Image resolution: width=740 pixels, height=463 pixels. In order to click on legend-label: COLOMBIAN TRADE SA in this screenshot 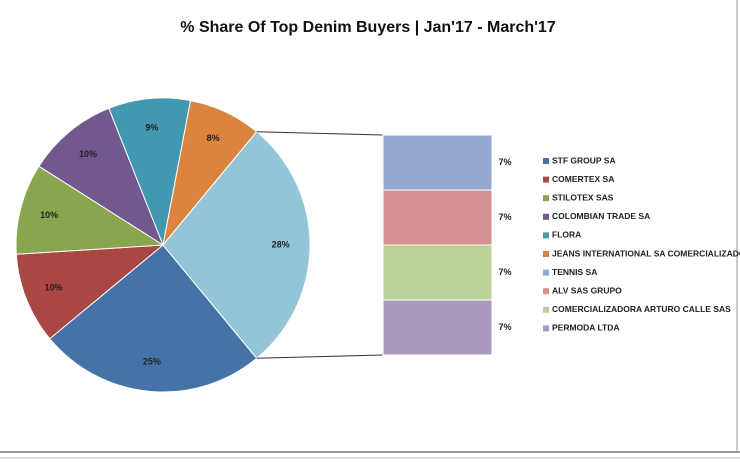, I will do `click(601, 216)`.